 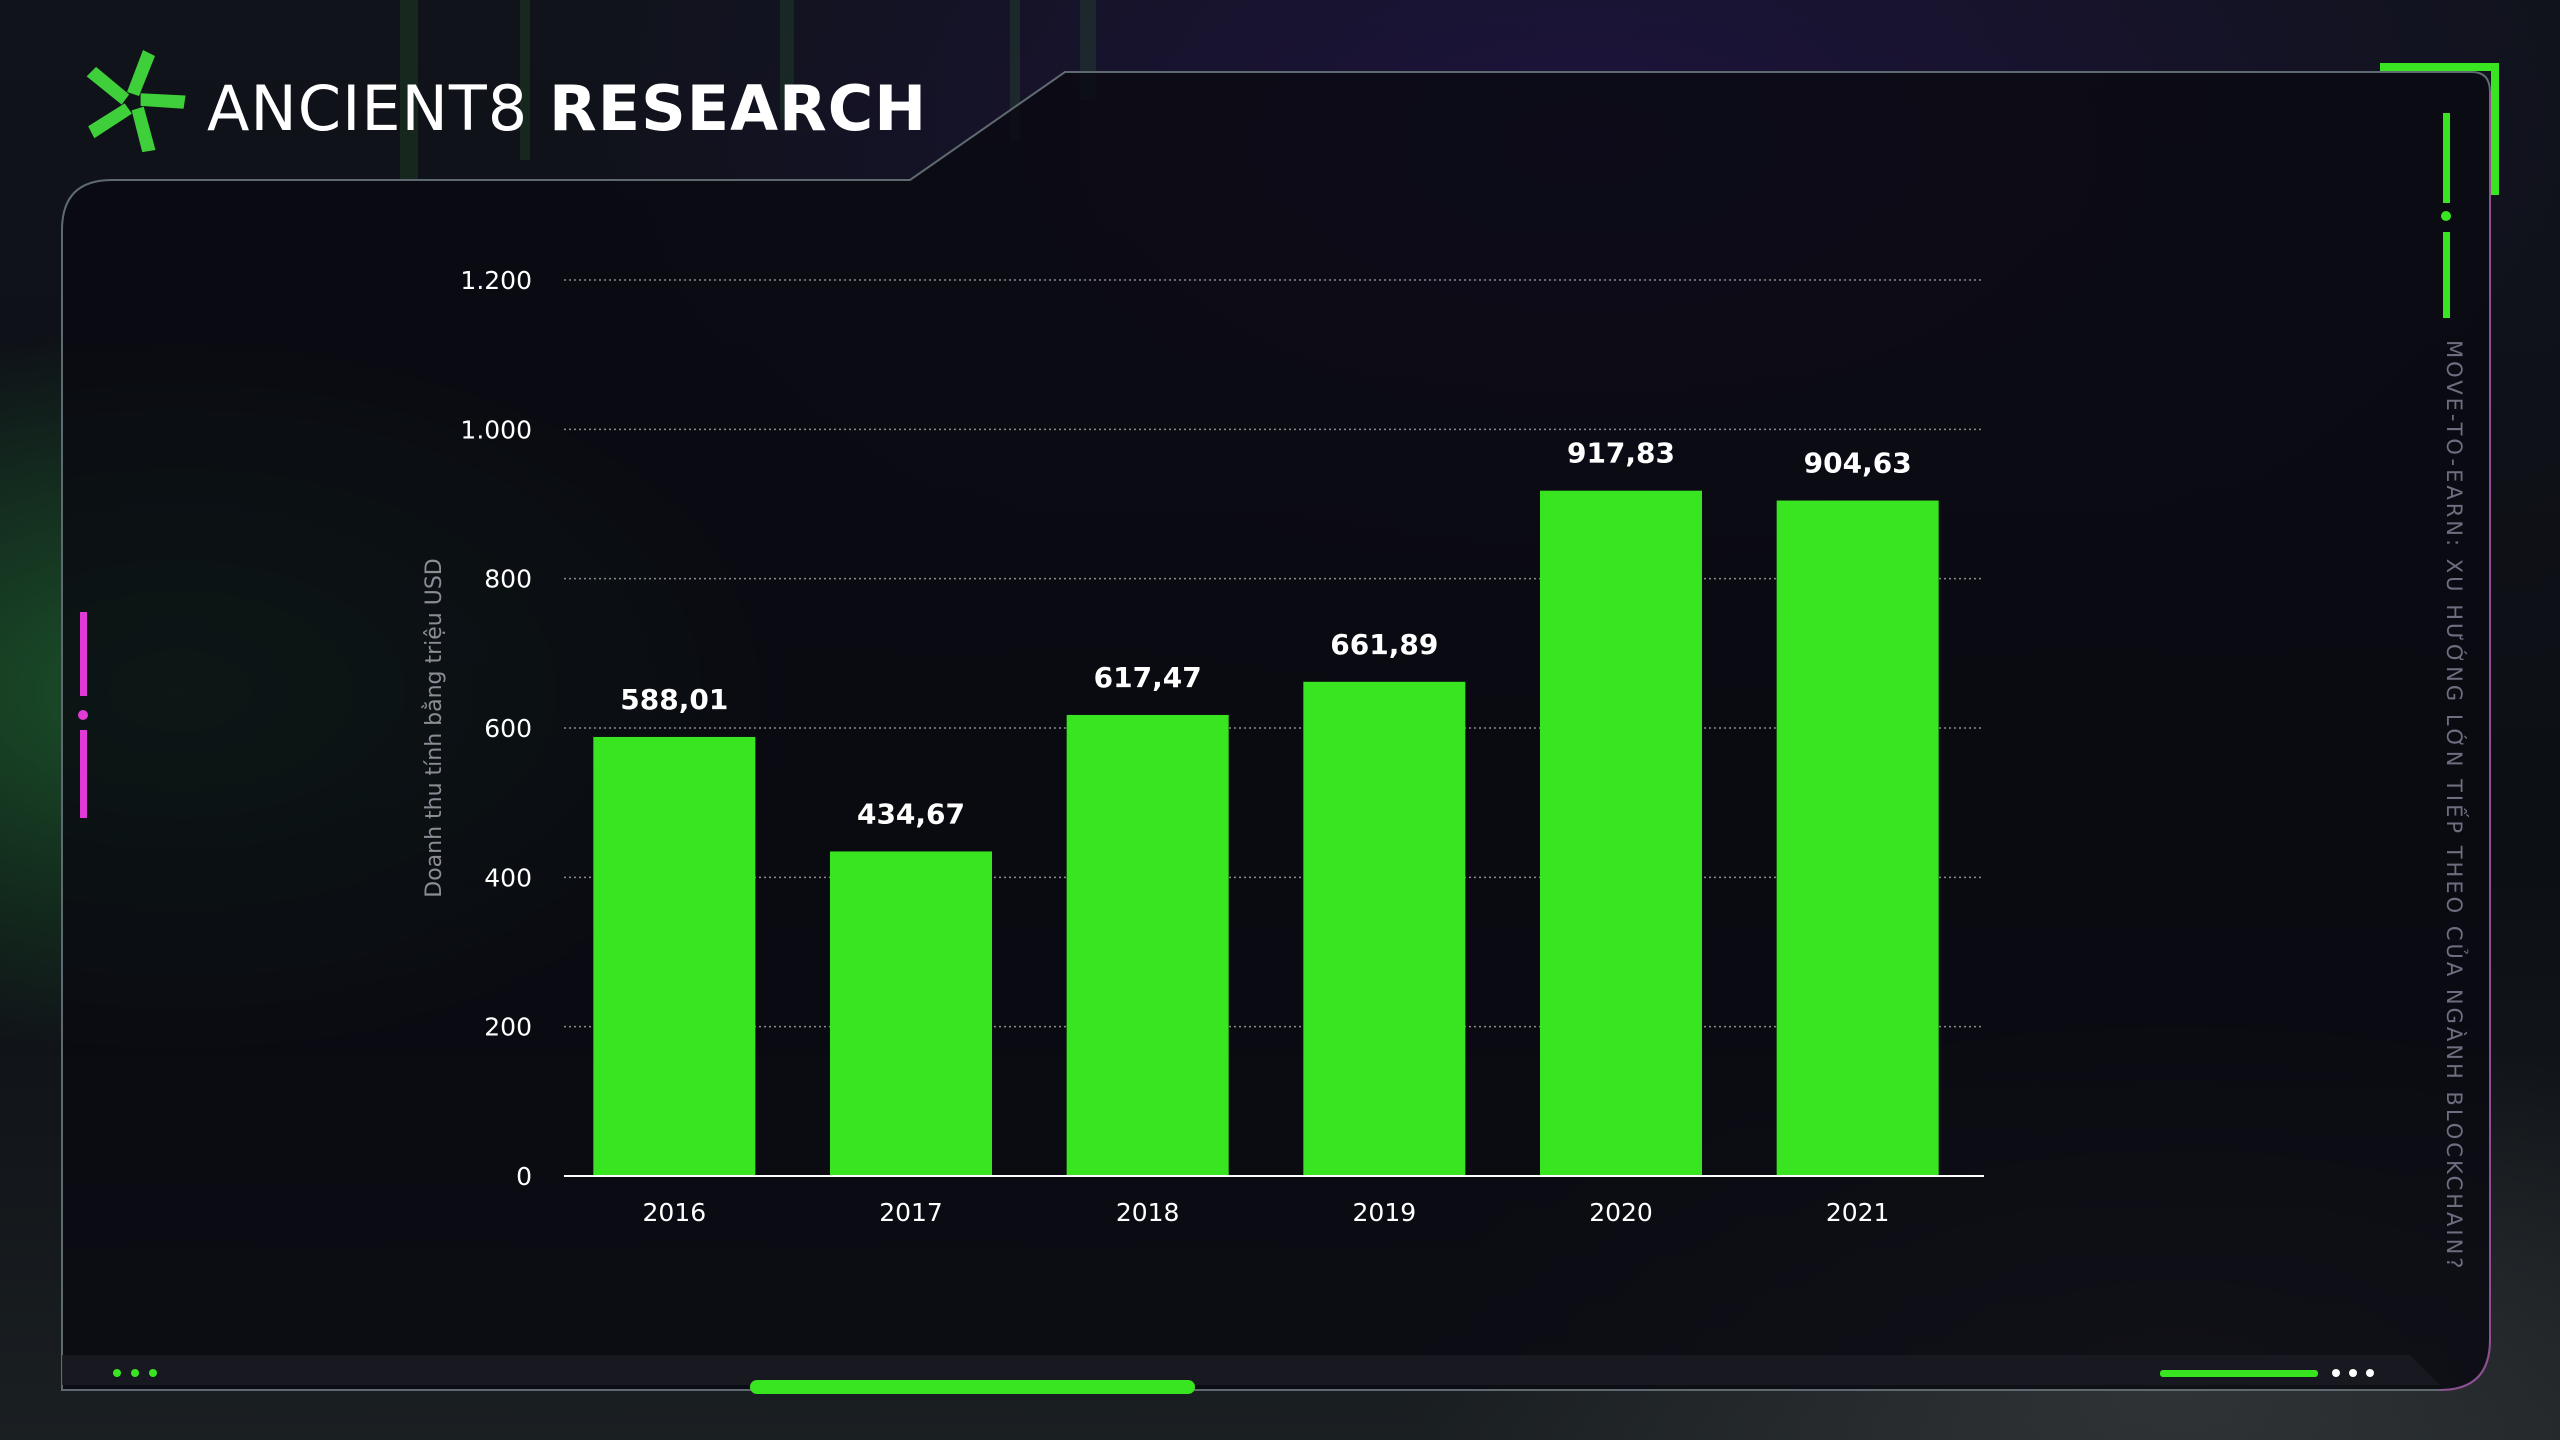 I want to click on y-tick-label: 0, so click(x=524, y=1176).